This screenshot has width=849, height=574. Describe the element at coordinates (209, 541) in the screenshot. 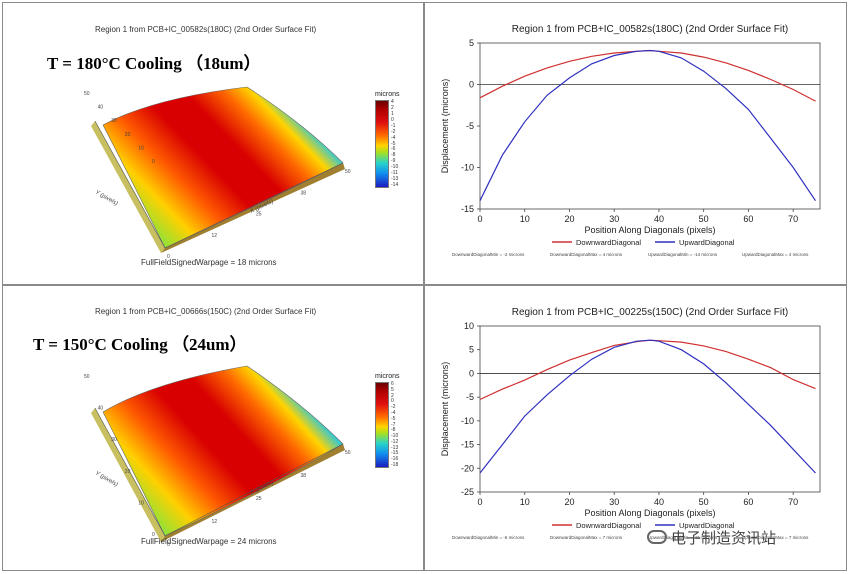

I see `warpage-caption: FullFieldSignedWarpage = 24 microns` at that location.